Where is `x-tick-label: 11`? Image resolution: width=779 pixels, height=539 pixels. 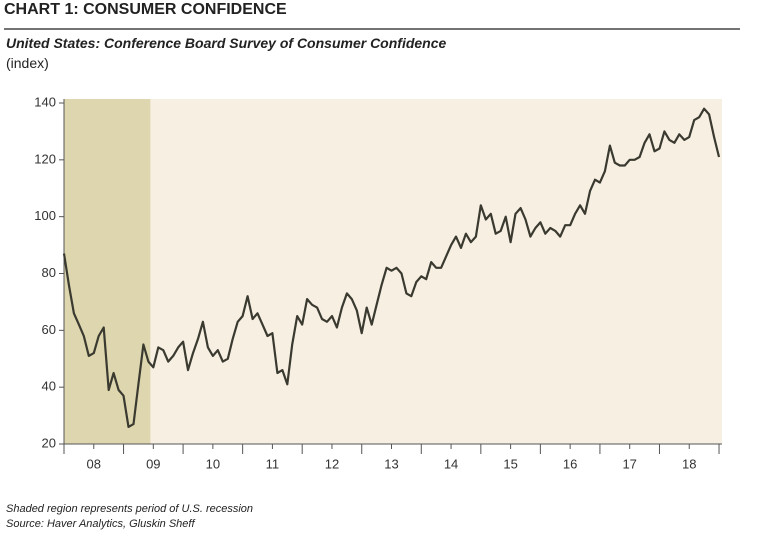 x-tick-label: 11 is located at coordinates (273, 463).